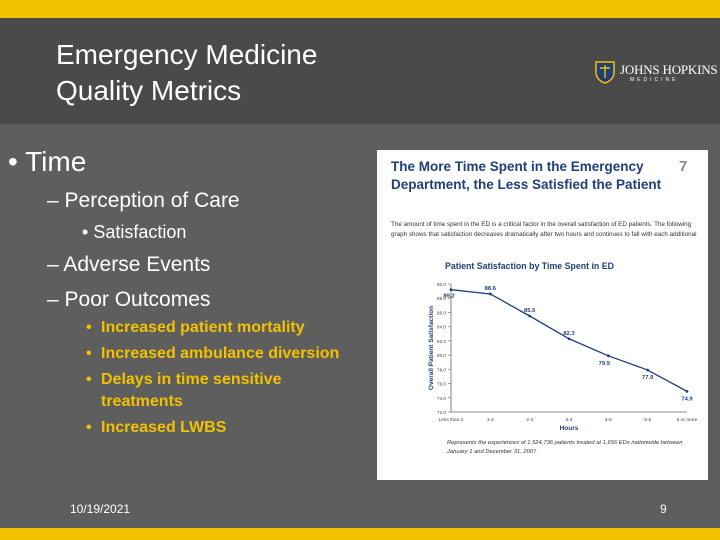 This screenshot has width=720, height=540. Describe the element at coordinates (441, 312) in the screenshot. I see `y-tick-label: 86.0` at that location.